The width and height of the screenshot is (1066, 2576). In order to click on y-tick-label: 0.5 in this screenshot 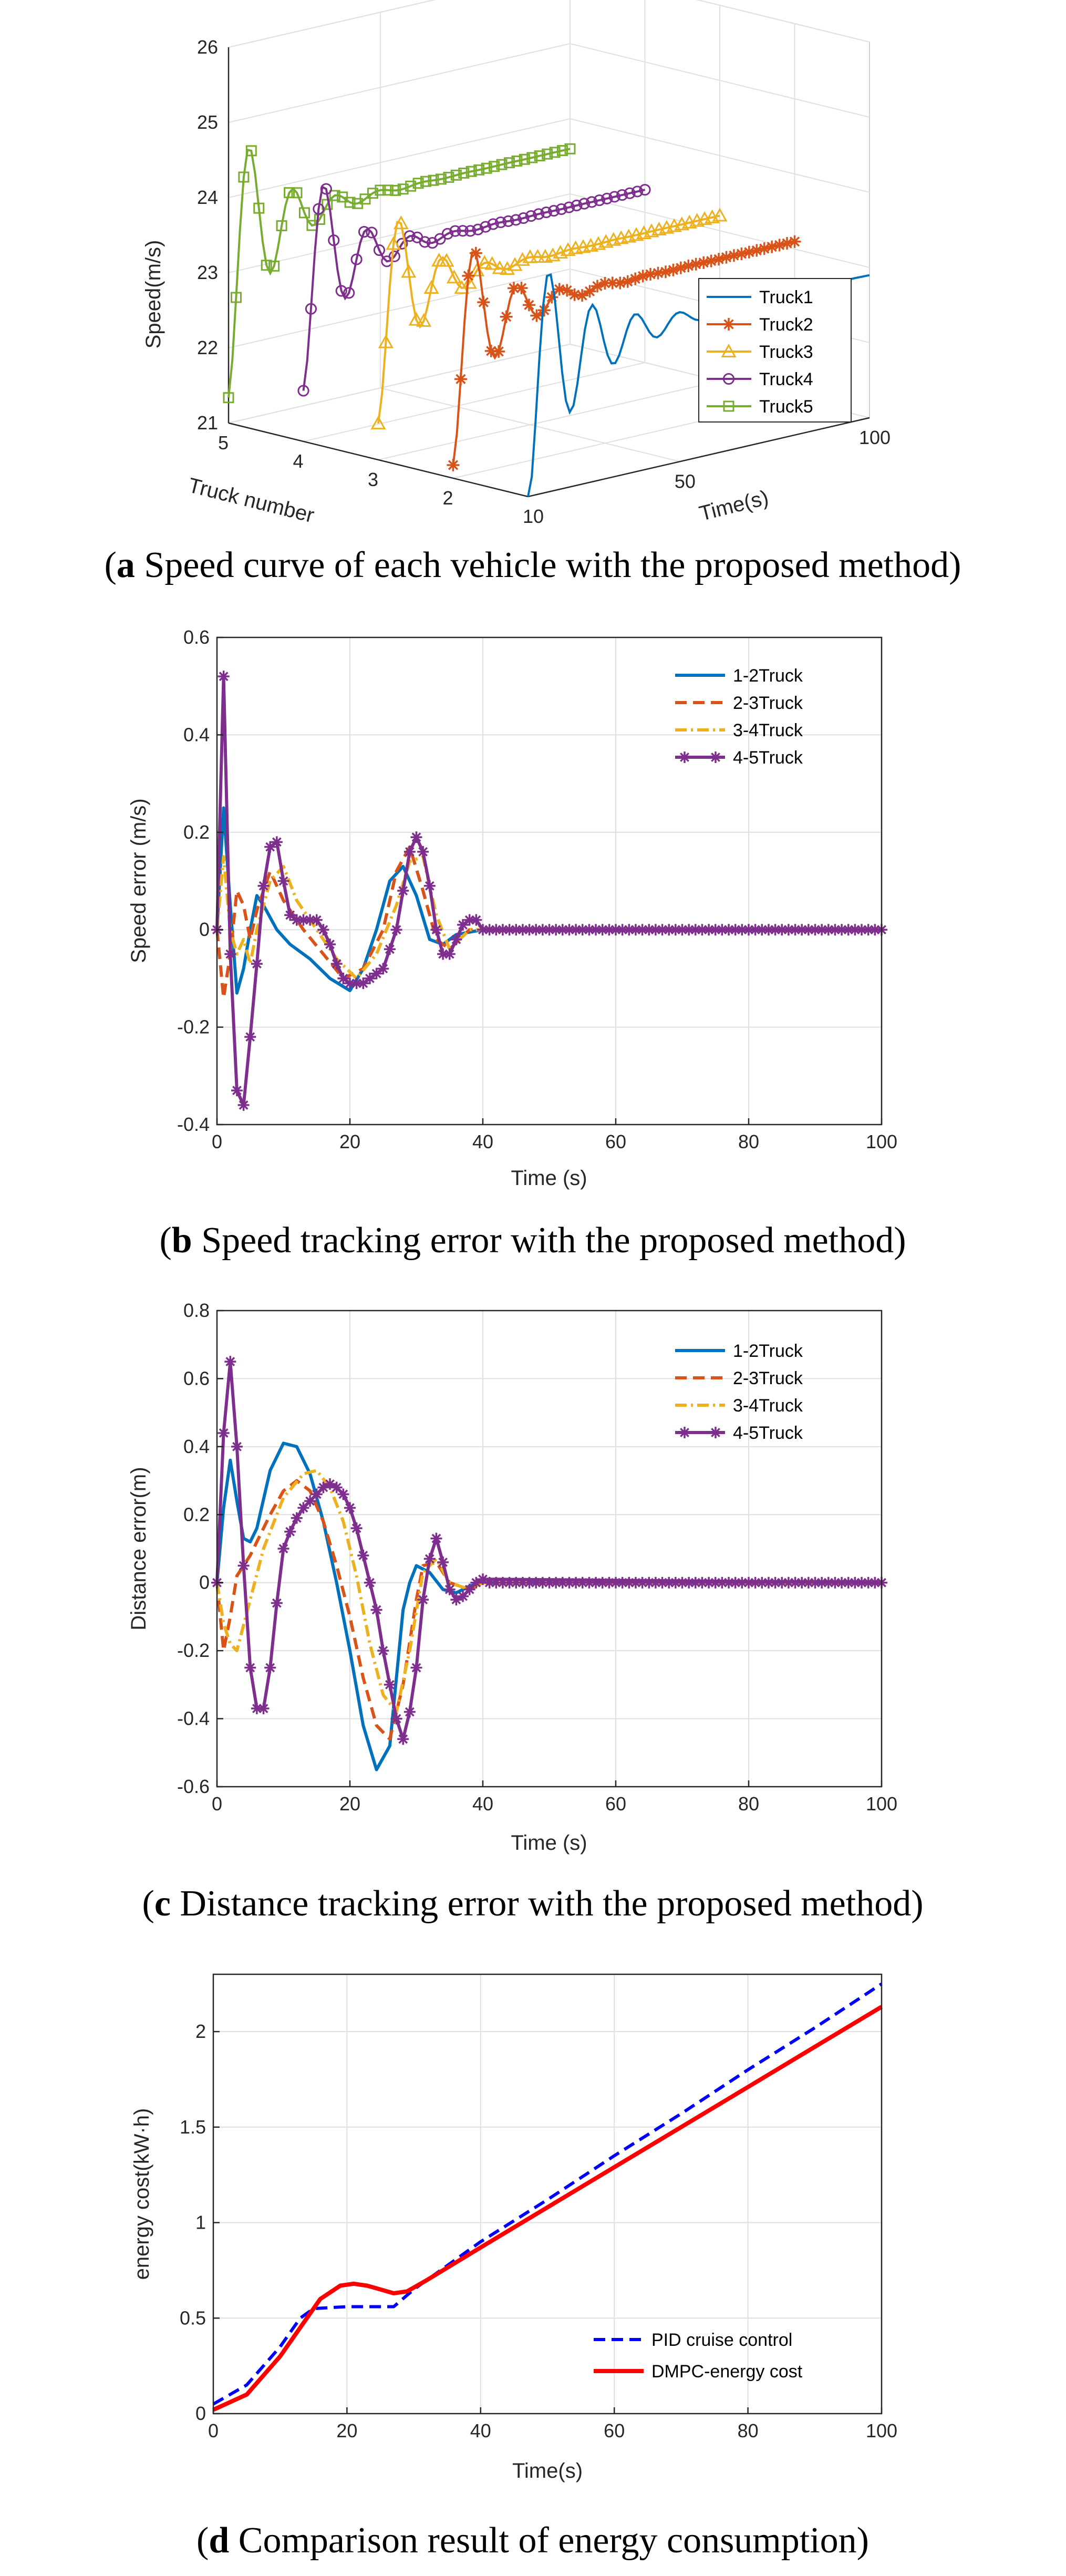, I will do `click(193, 2317)`.